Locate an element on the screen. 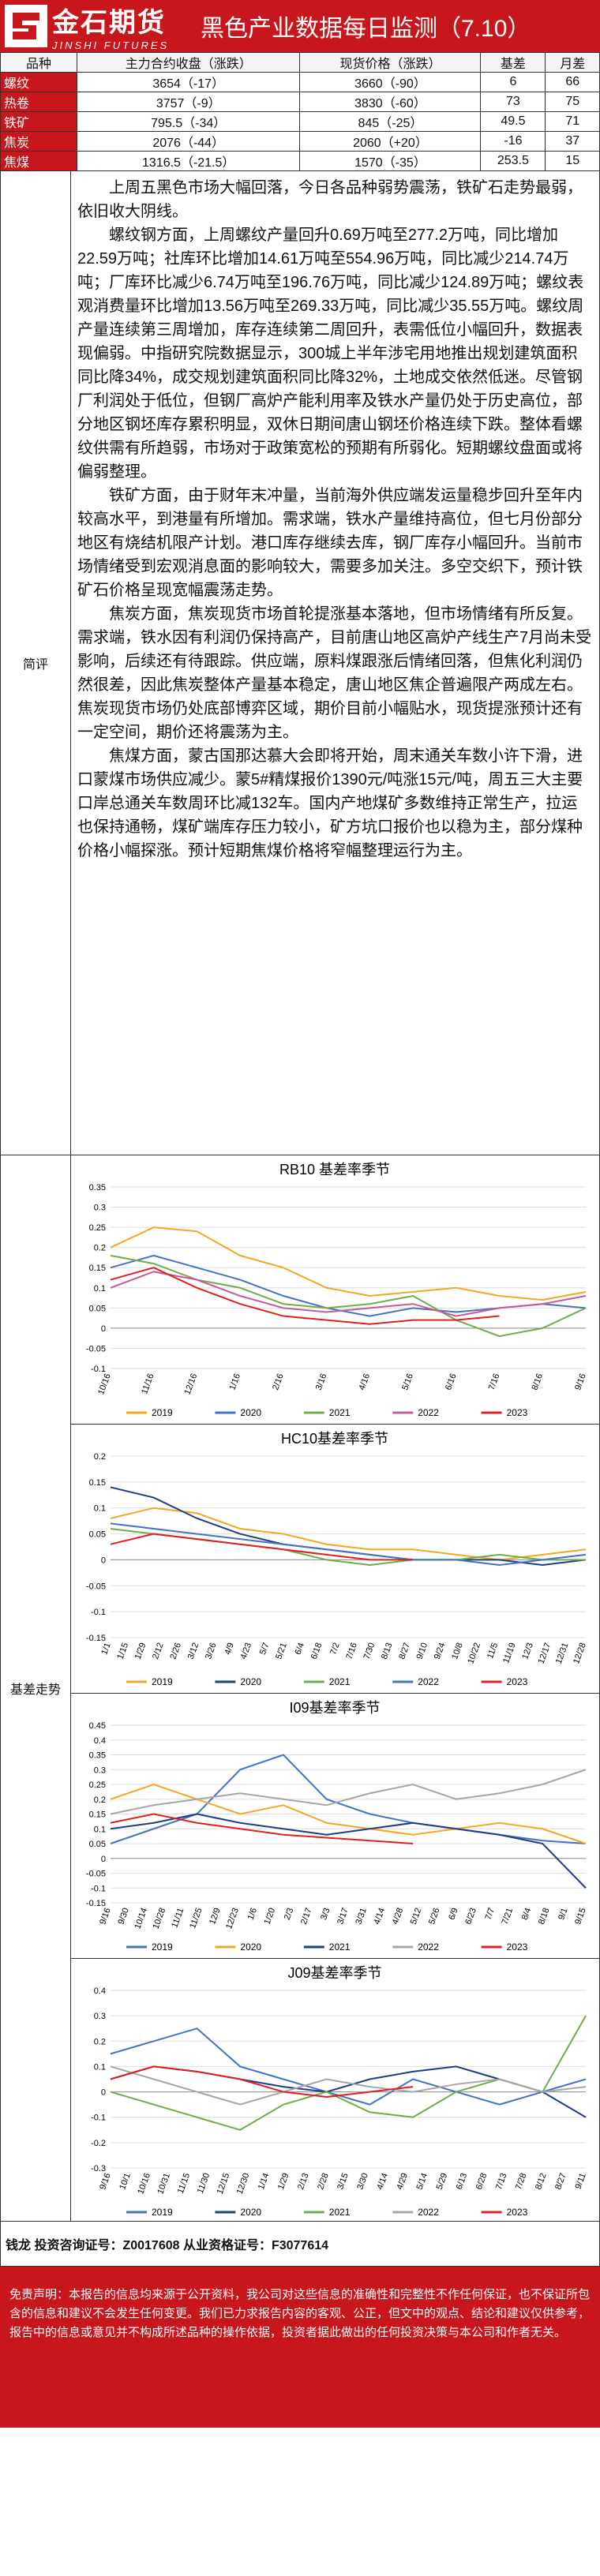 The height and width of the screenshot is (2576, 600). y-tick-label: 0.1 is located at coordinates (100, 2067).